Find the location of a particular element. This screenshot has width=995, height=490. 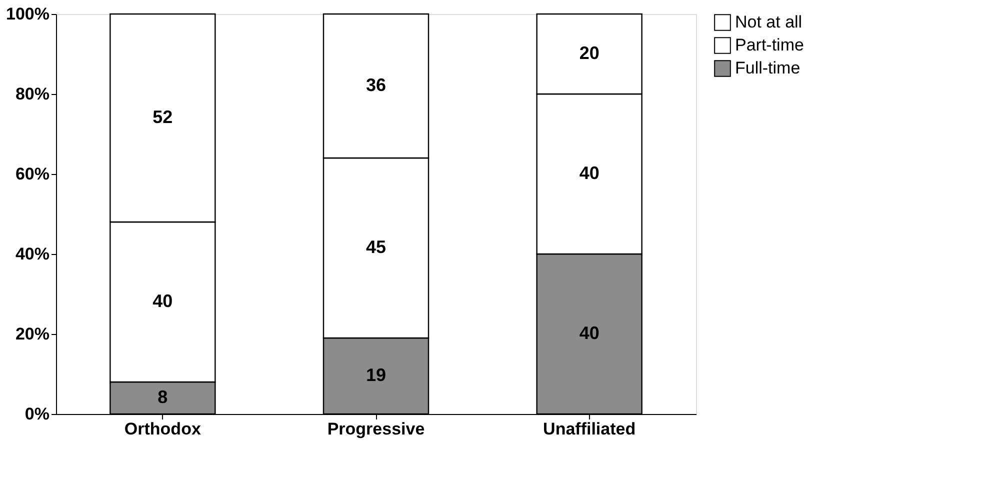

y-tick-label: 100% is located at coordinates (28, 14).